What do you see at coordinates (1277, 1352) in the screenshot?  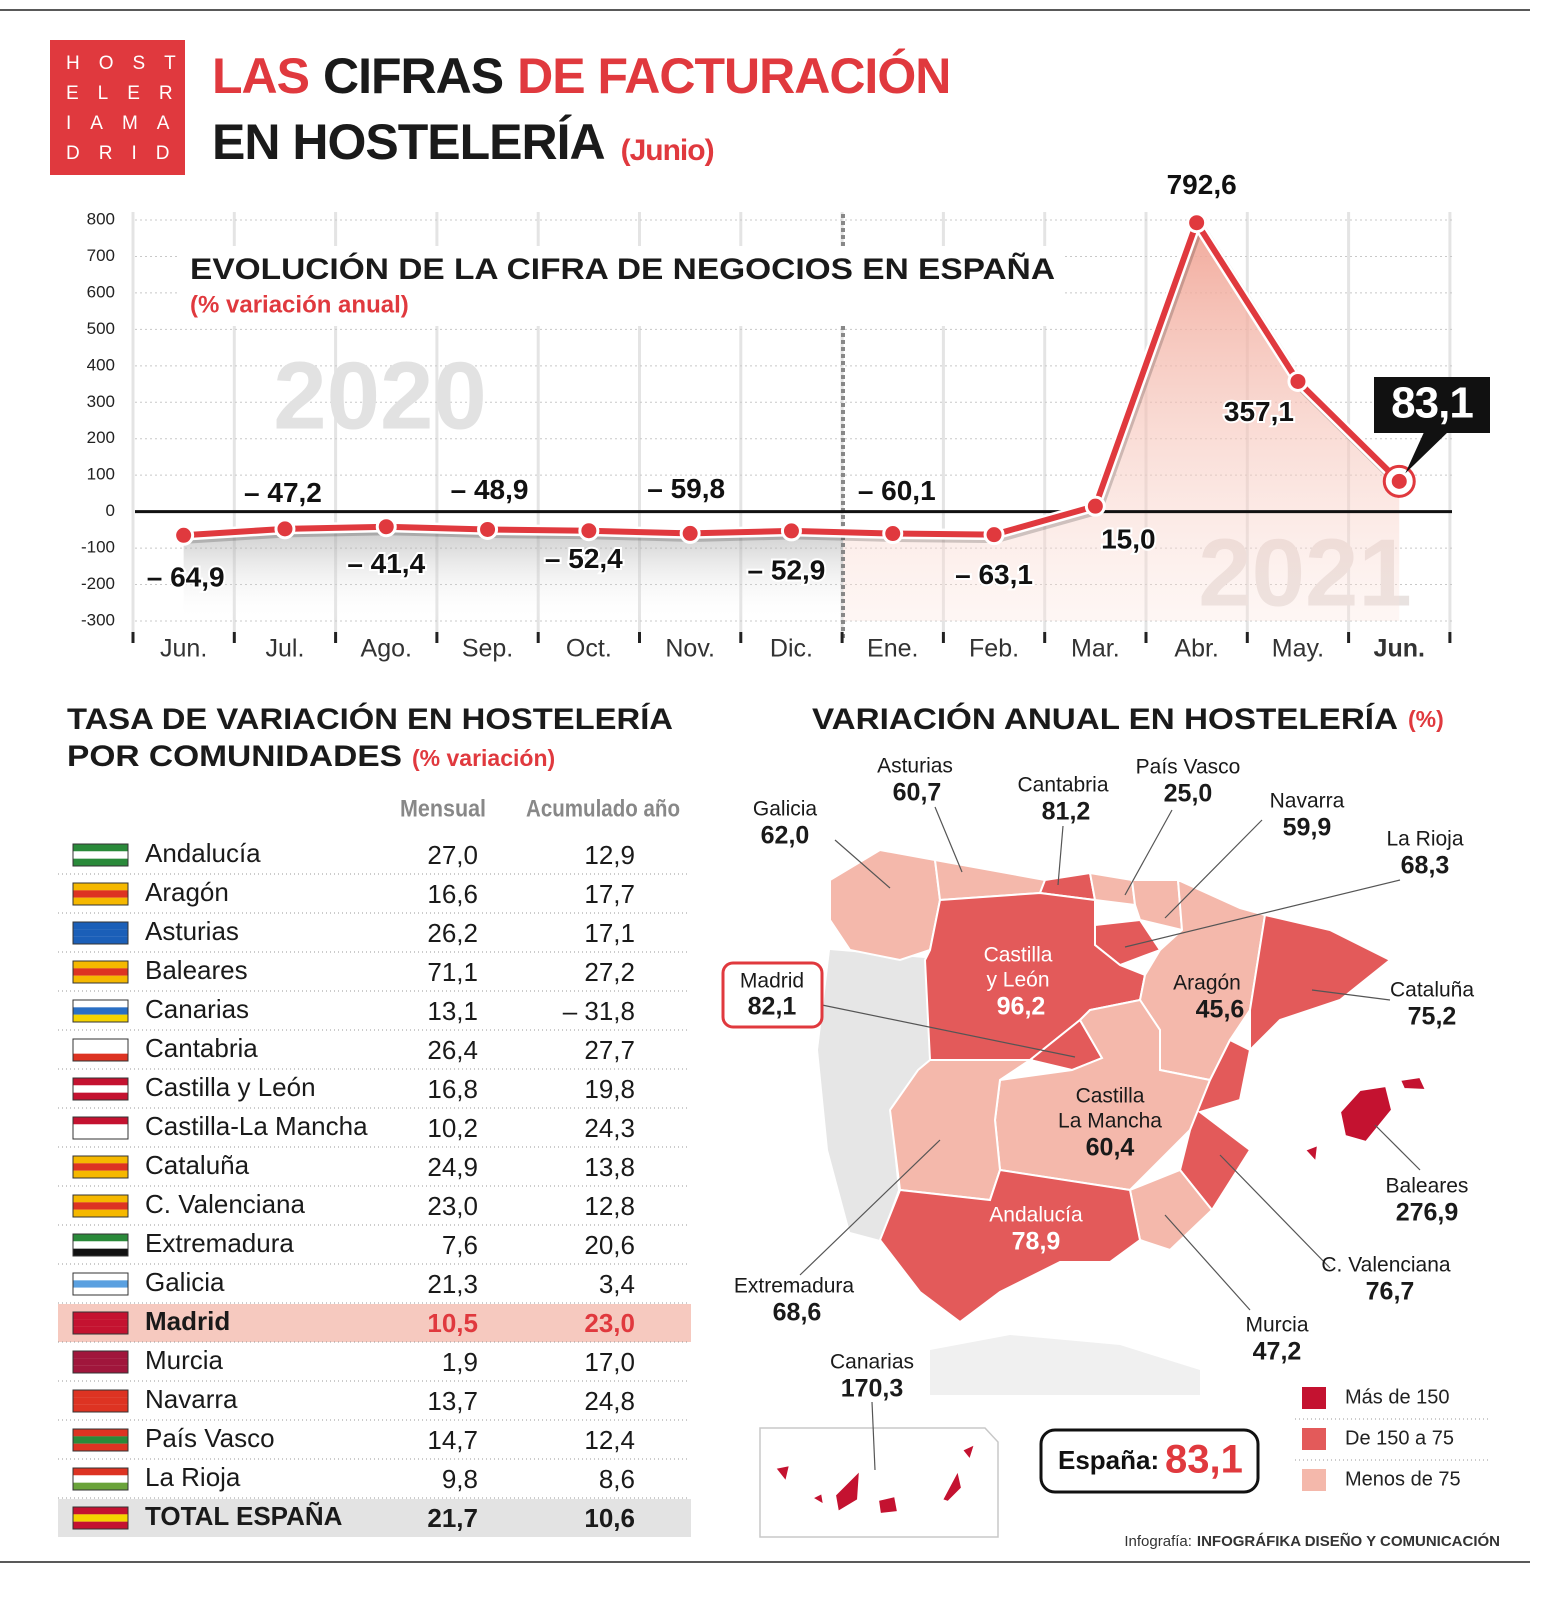 I see `region-value: 47,2` at bounding box center [1277, 1352].